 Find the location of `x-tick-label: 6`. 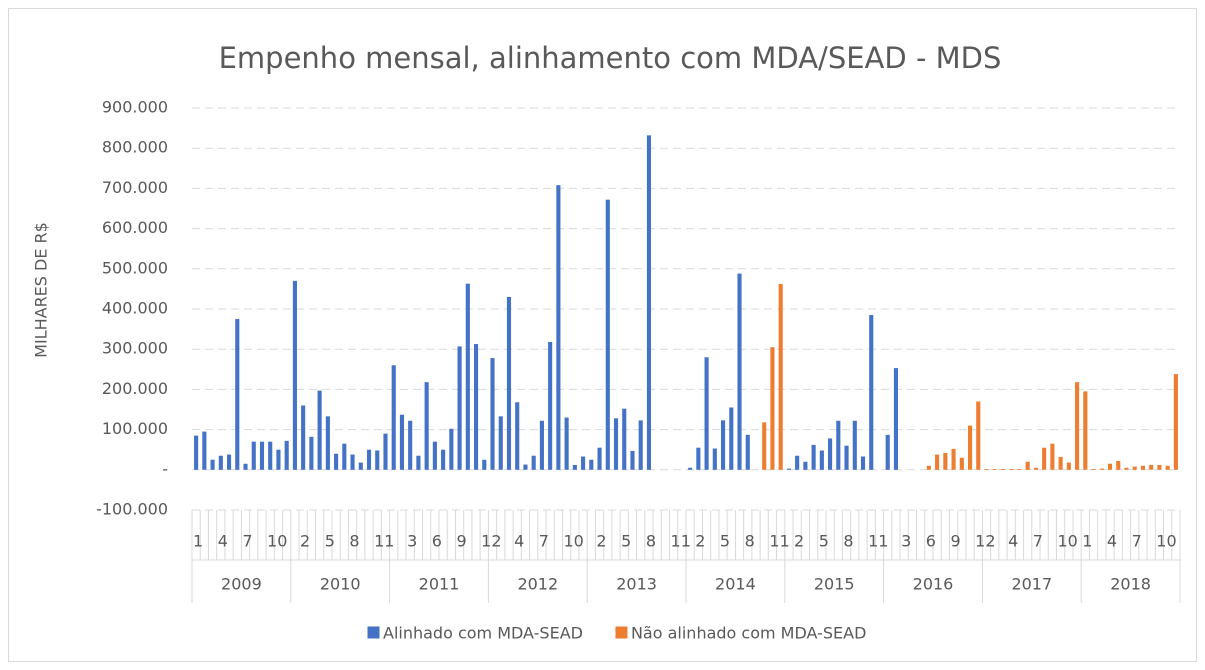

x-tick-label: 6 is located at coordinates (931, 541).